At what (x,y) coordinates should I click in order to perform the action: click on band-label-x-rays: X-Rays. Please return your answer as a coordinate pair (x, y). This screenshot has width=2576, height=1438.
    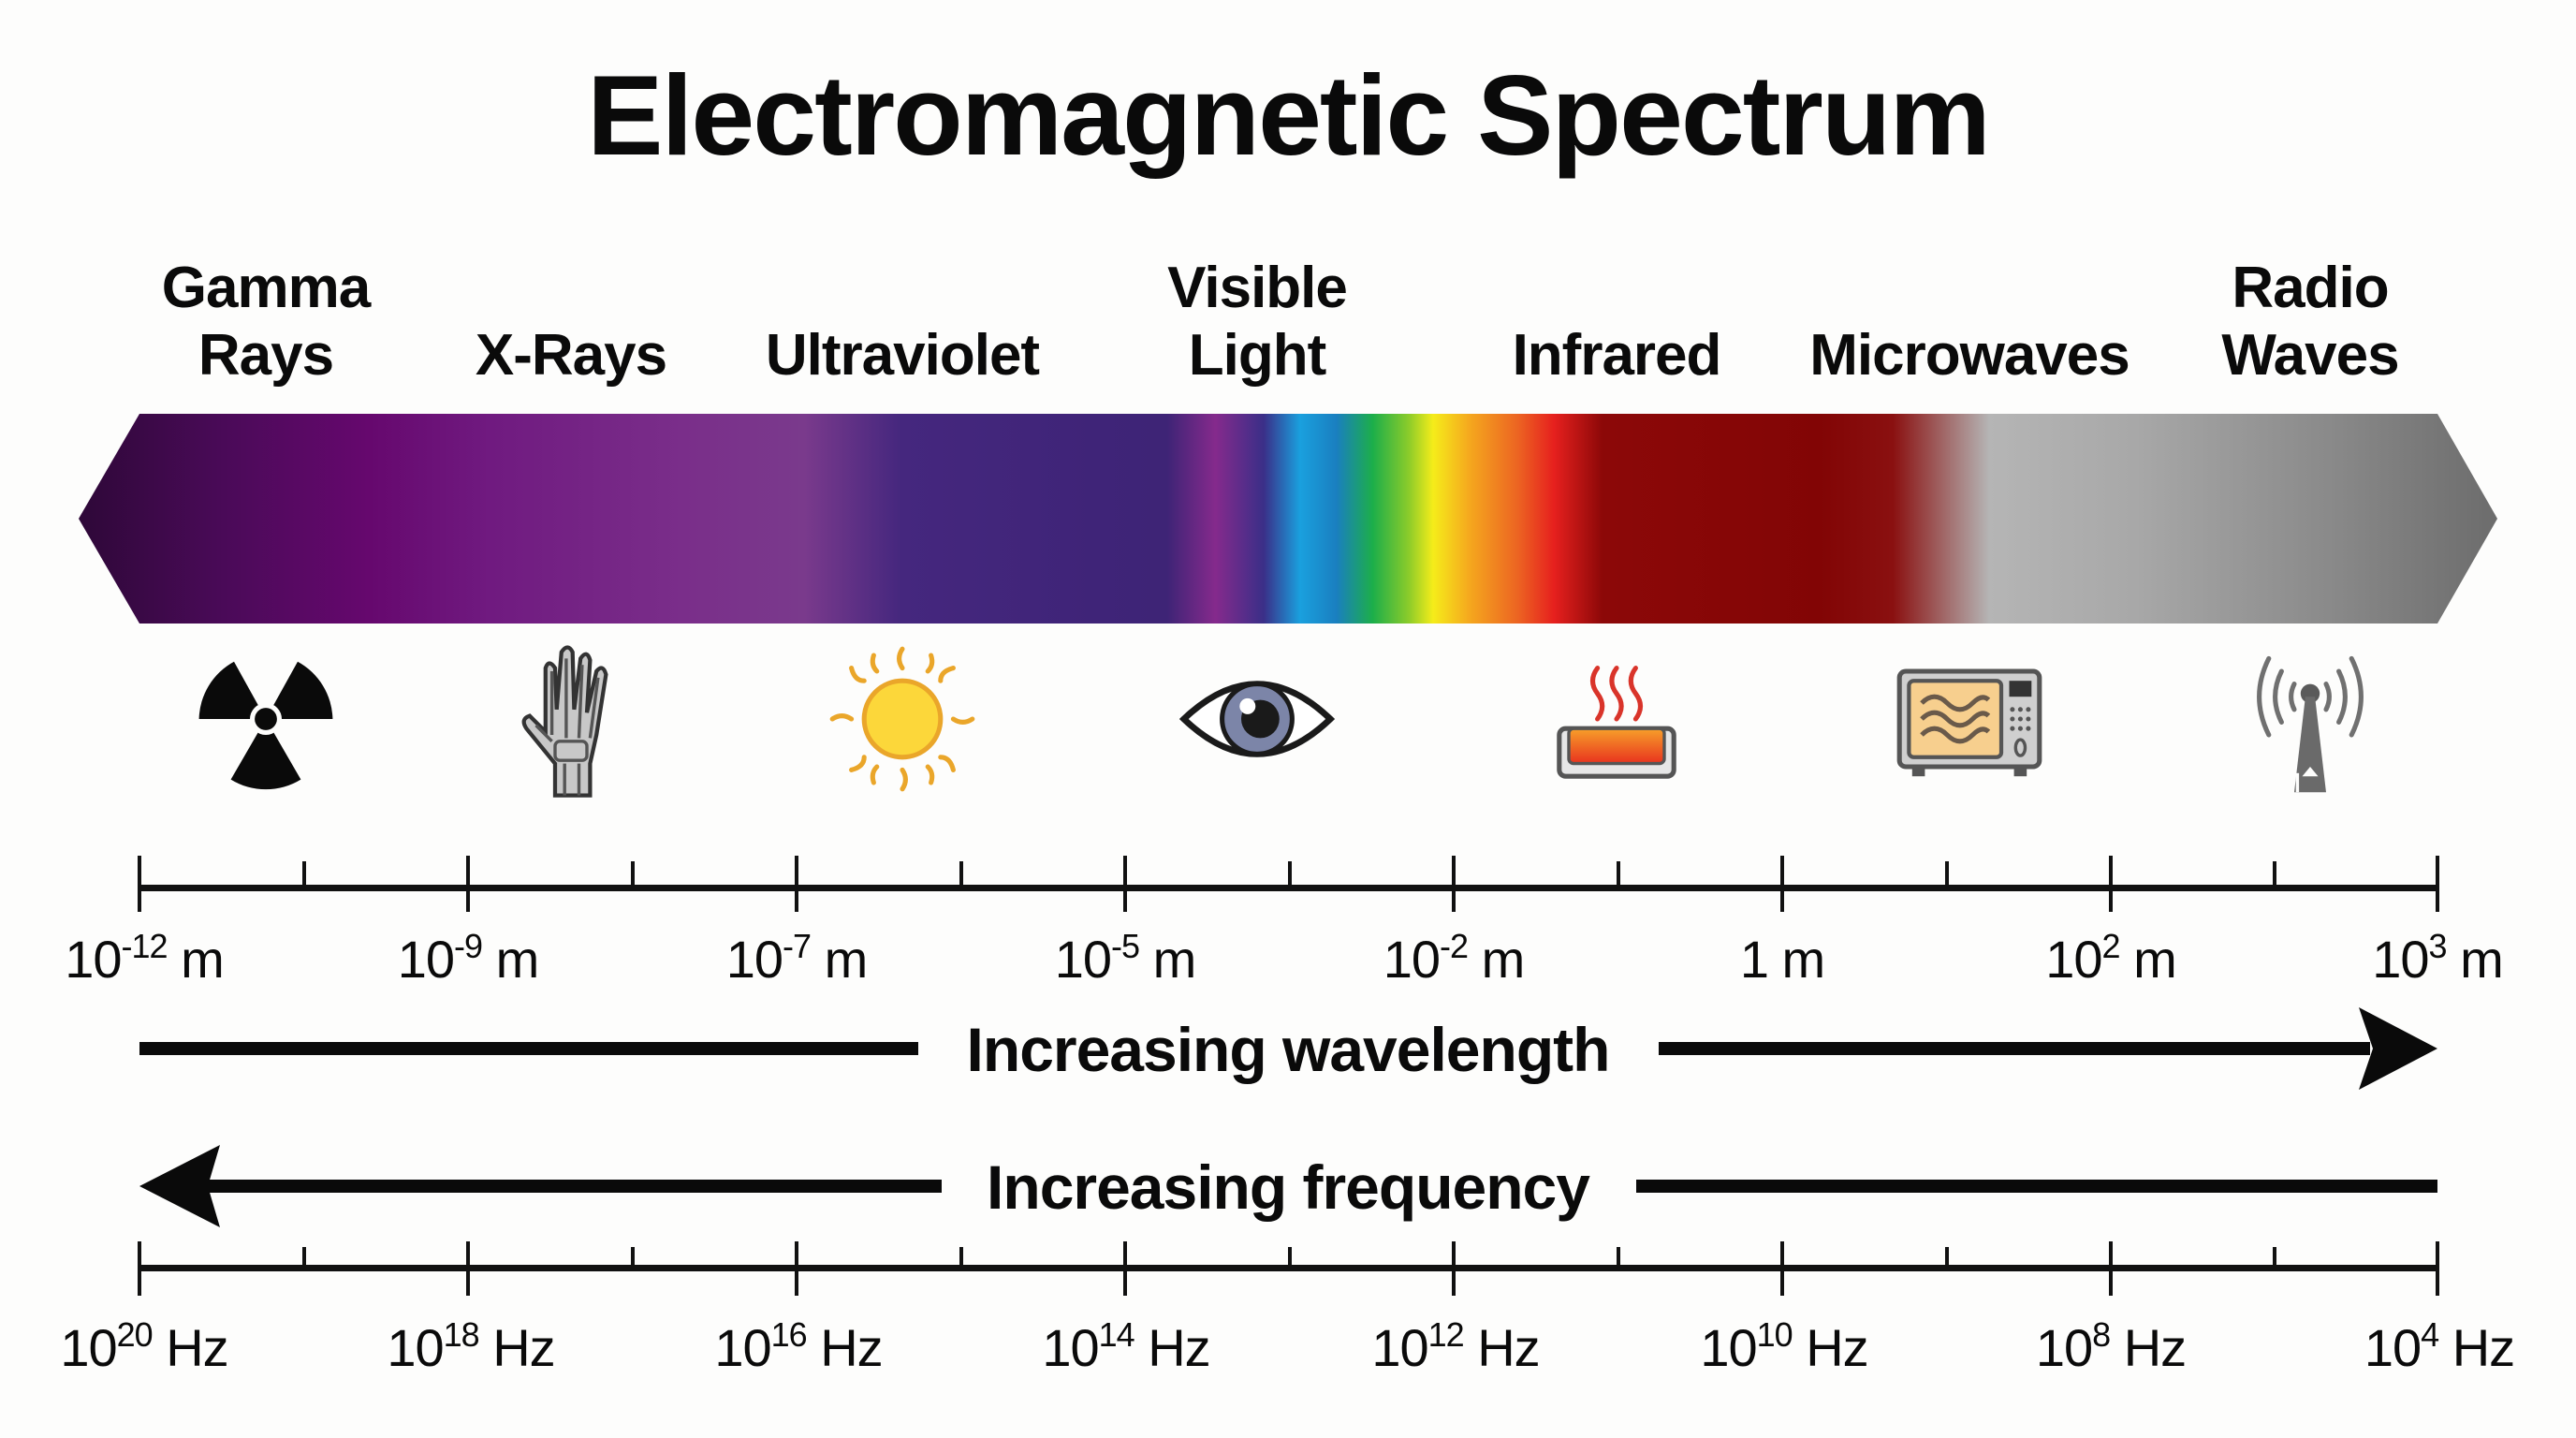
    Looking at the image, I should click on (571, 322).